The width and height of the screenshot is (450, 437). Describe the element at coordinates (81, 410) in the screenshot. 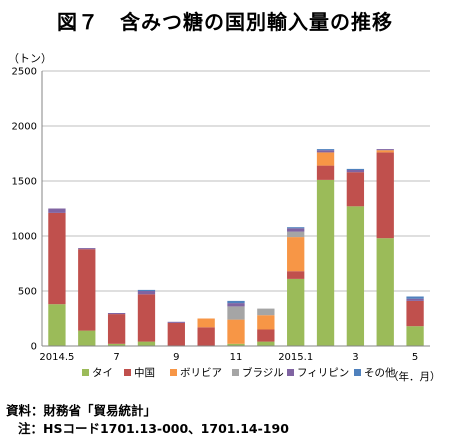

I see `source-note: 資料：財務省「貿易統計」` at that location.